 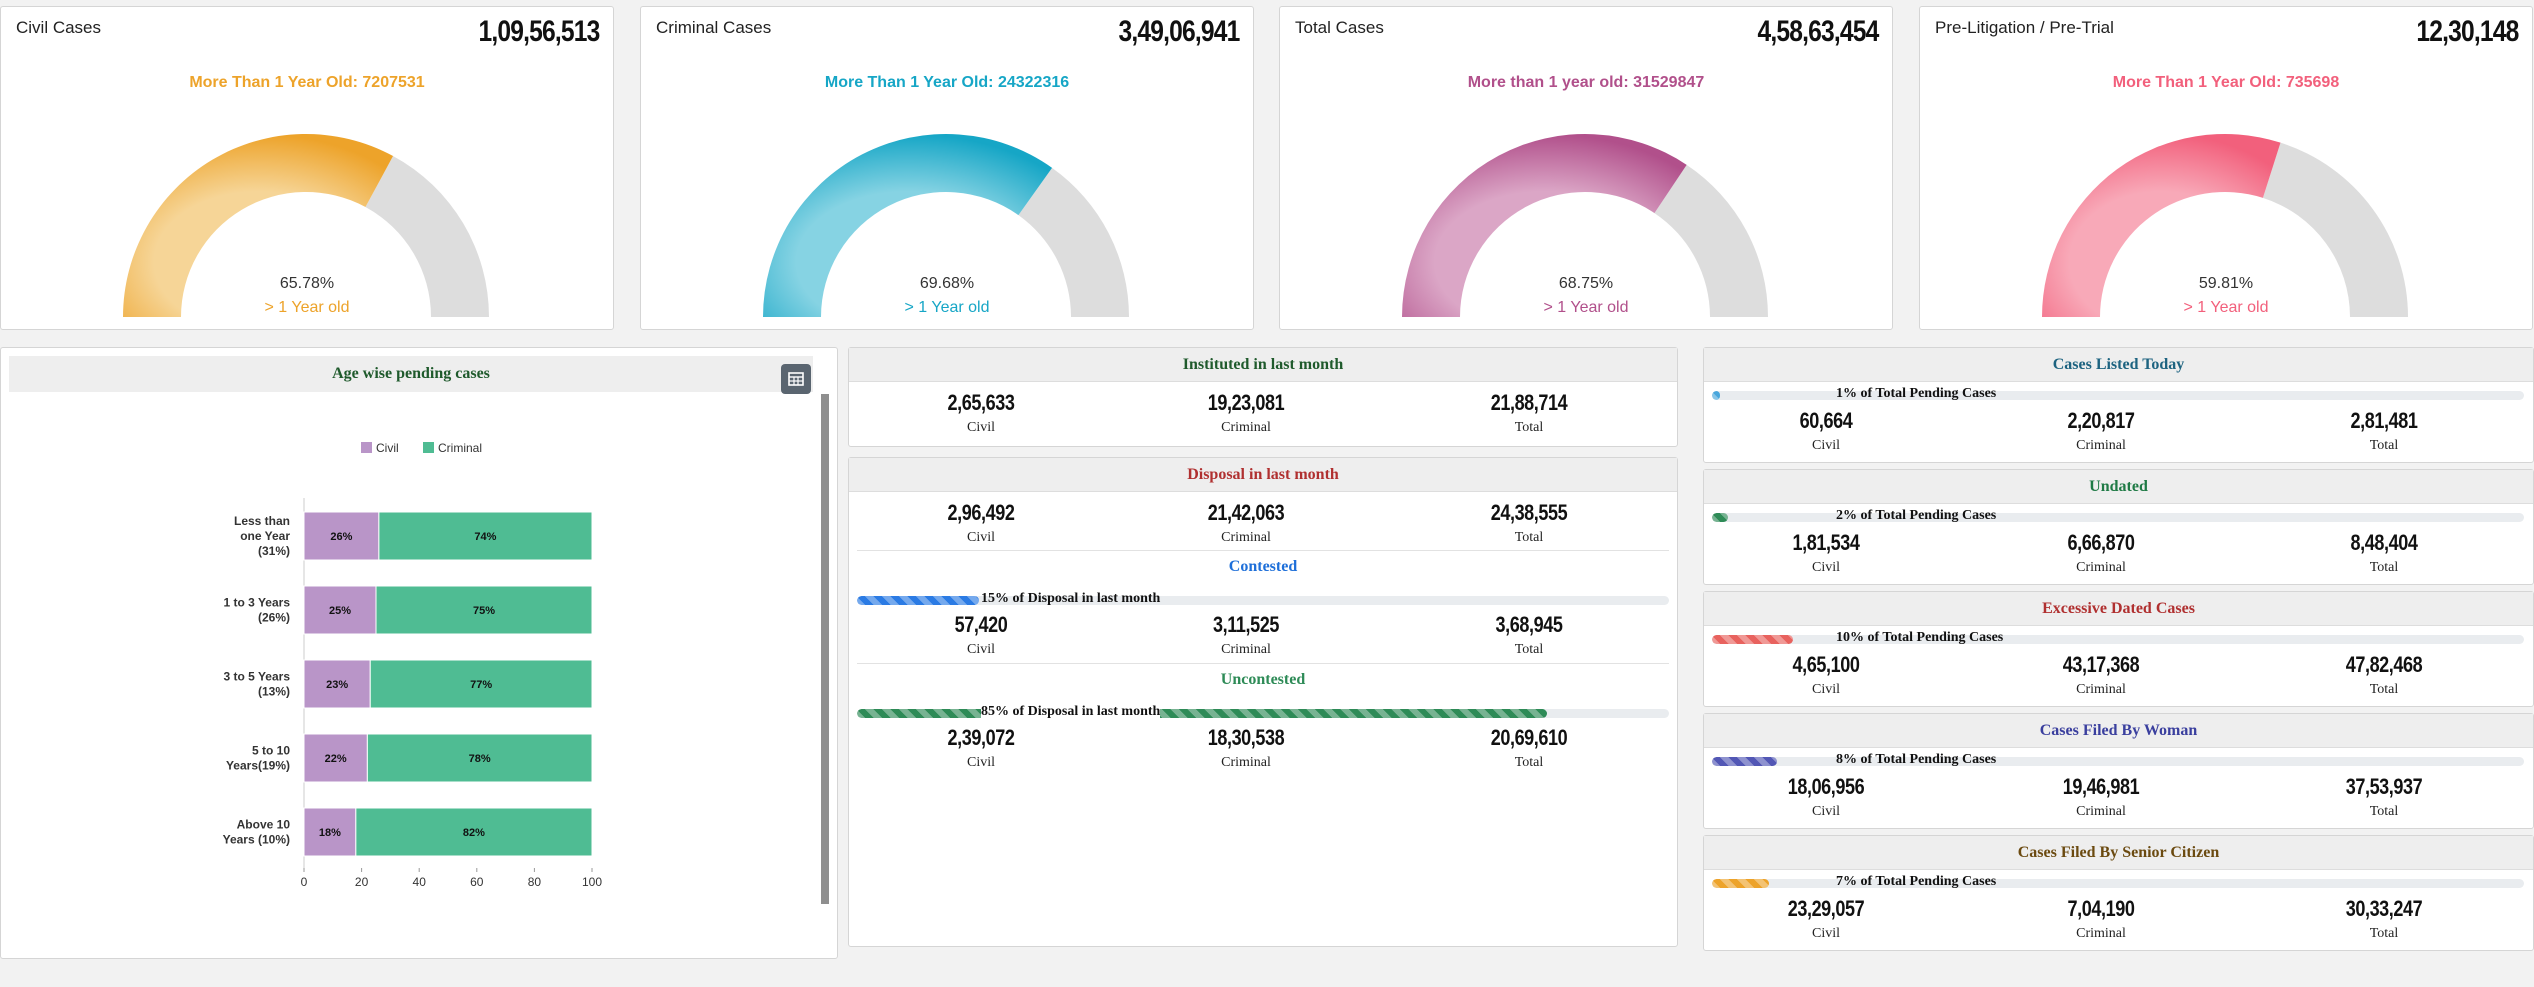 I want to click on pending-bar-text: 1% of Total Pending Cases, so click(x=1916, y=393).